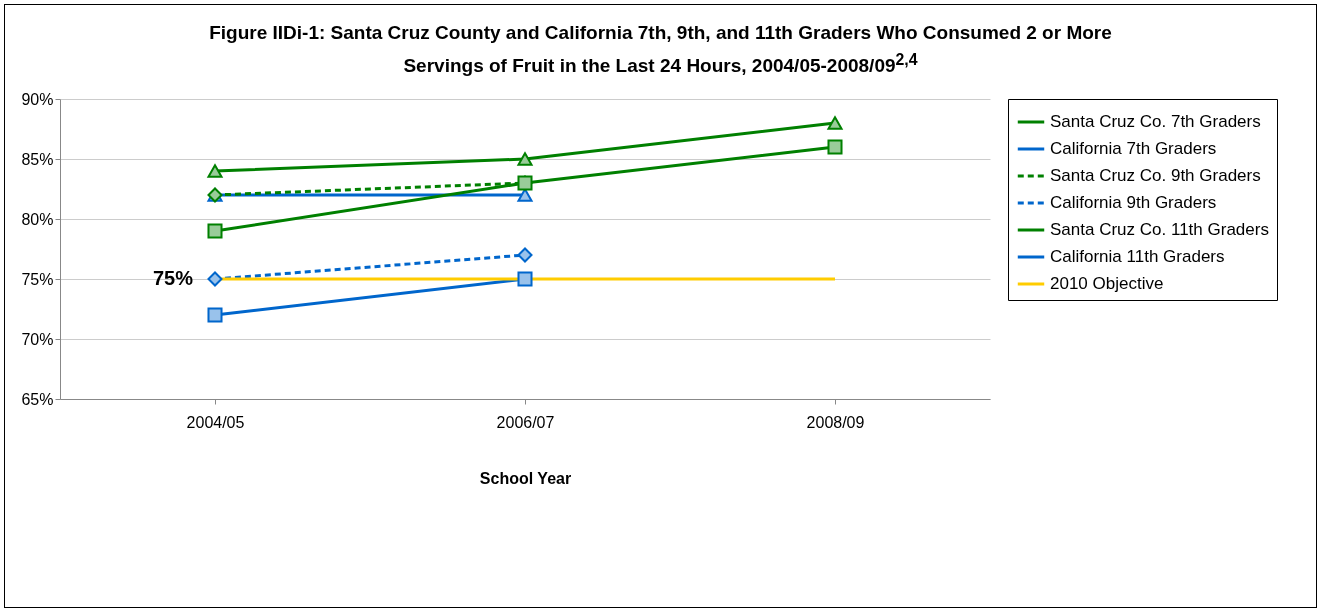 The width and height of the screenshot is (1323, 614). What do you see at coordinates (1137, 257) in the screenshot?
I see `legend-label: California 11th Graders` at bounding box center [1137, 257].